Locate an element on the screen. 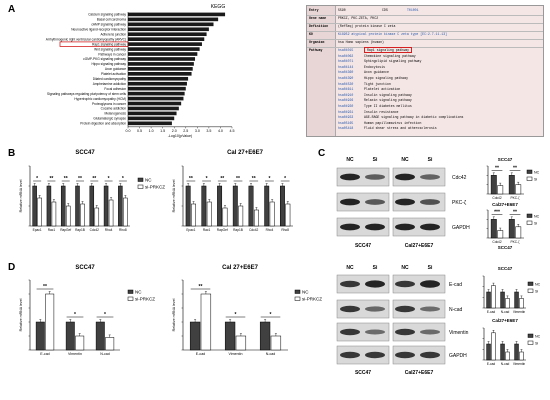  definition-value: (RefSeq) protein kinase C zeta is located at coordinates (367, 26).